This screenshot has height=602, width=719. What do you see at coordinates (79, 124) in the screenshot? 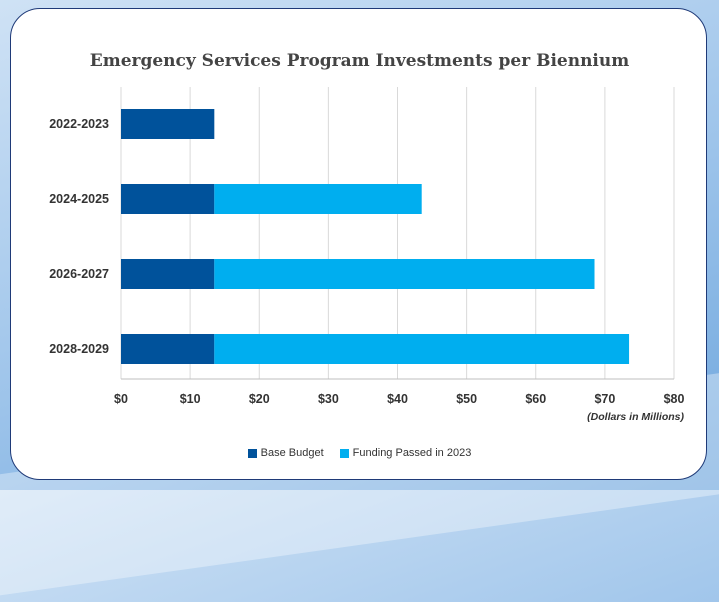
I see `category-label: 2022-2023` at bounding box center [79, 124].